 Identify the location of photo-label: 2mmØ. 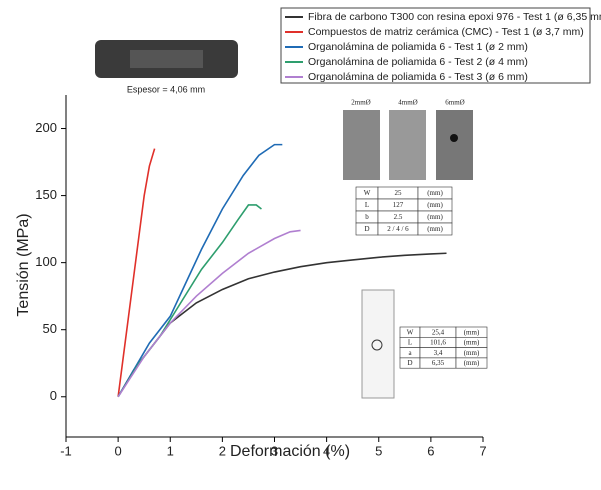
(360, 103).